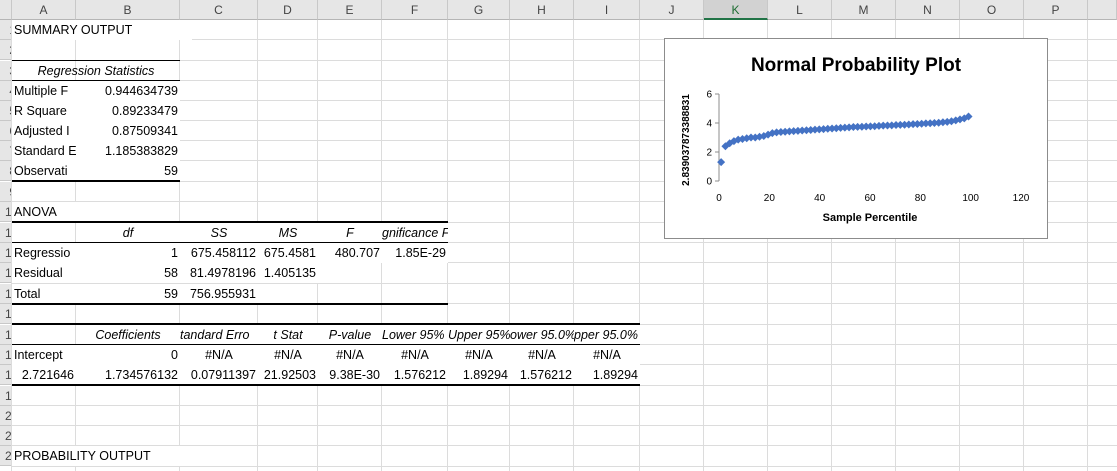 Image resolution: width=1117 pixels, height=471 pixels. I want to click on column-header-m: M, so click(864, 10).